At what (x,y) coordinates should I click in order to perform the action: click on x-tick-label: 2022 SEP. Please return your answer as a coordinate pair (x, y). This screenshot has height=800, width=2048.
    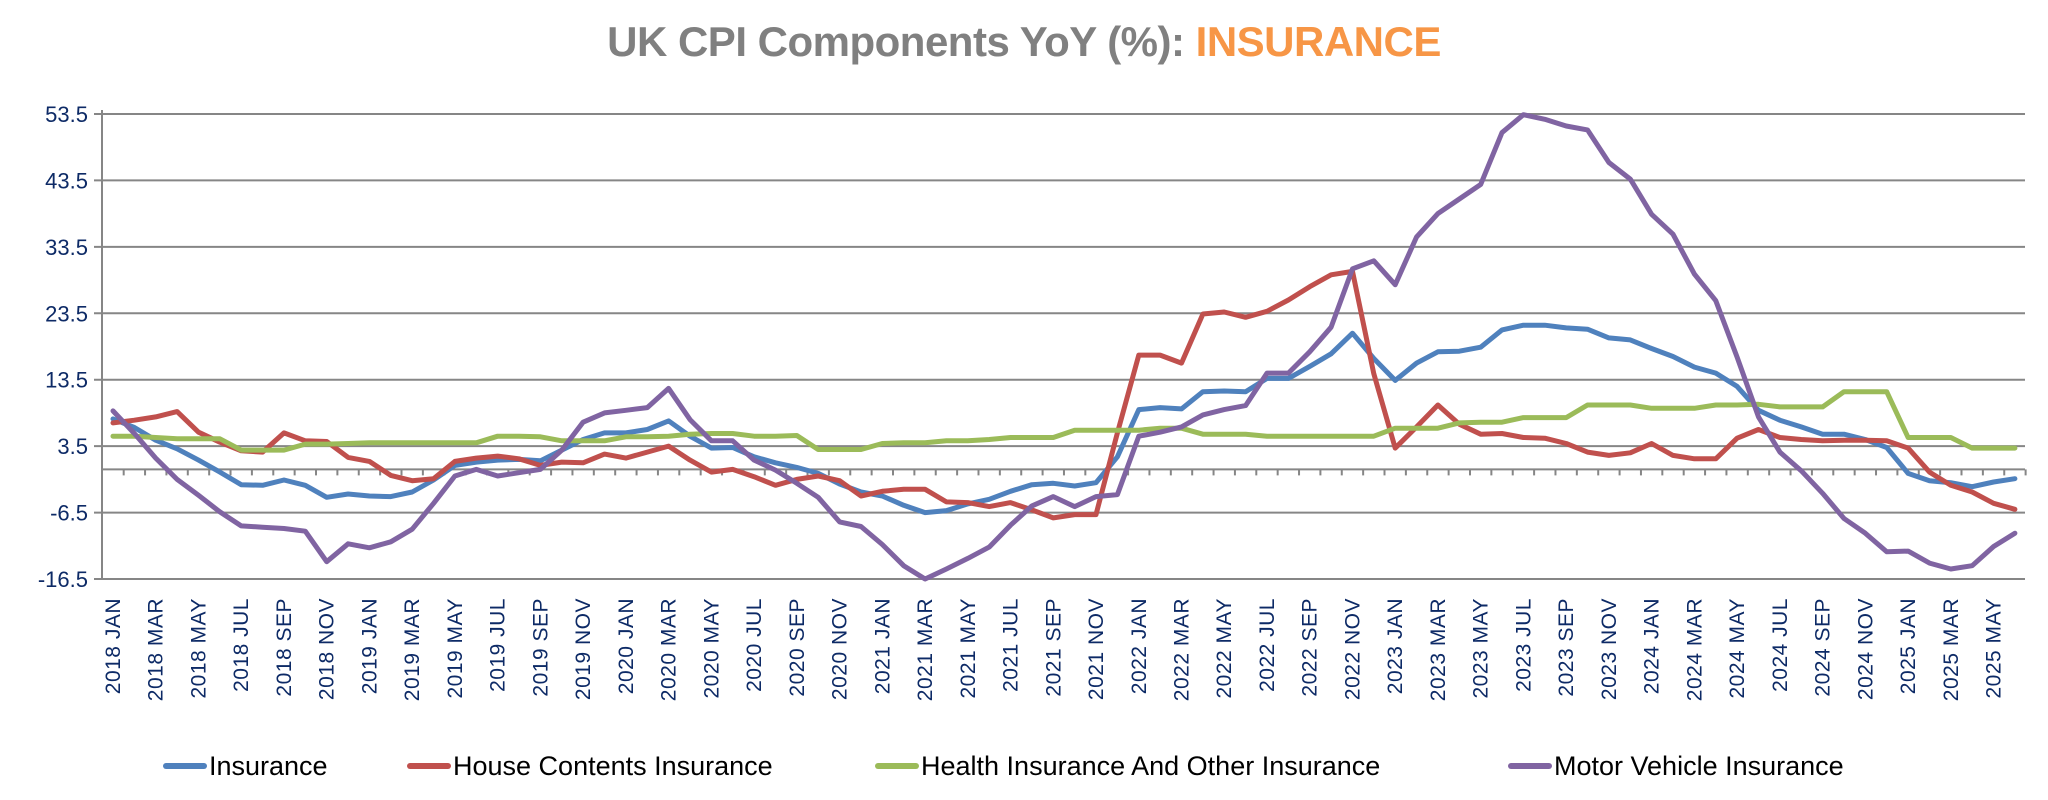
    Looking at the image, I should click on (1310, 647).